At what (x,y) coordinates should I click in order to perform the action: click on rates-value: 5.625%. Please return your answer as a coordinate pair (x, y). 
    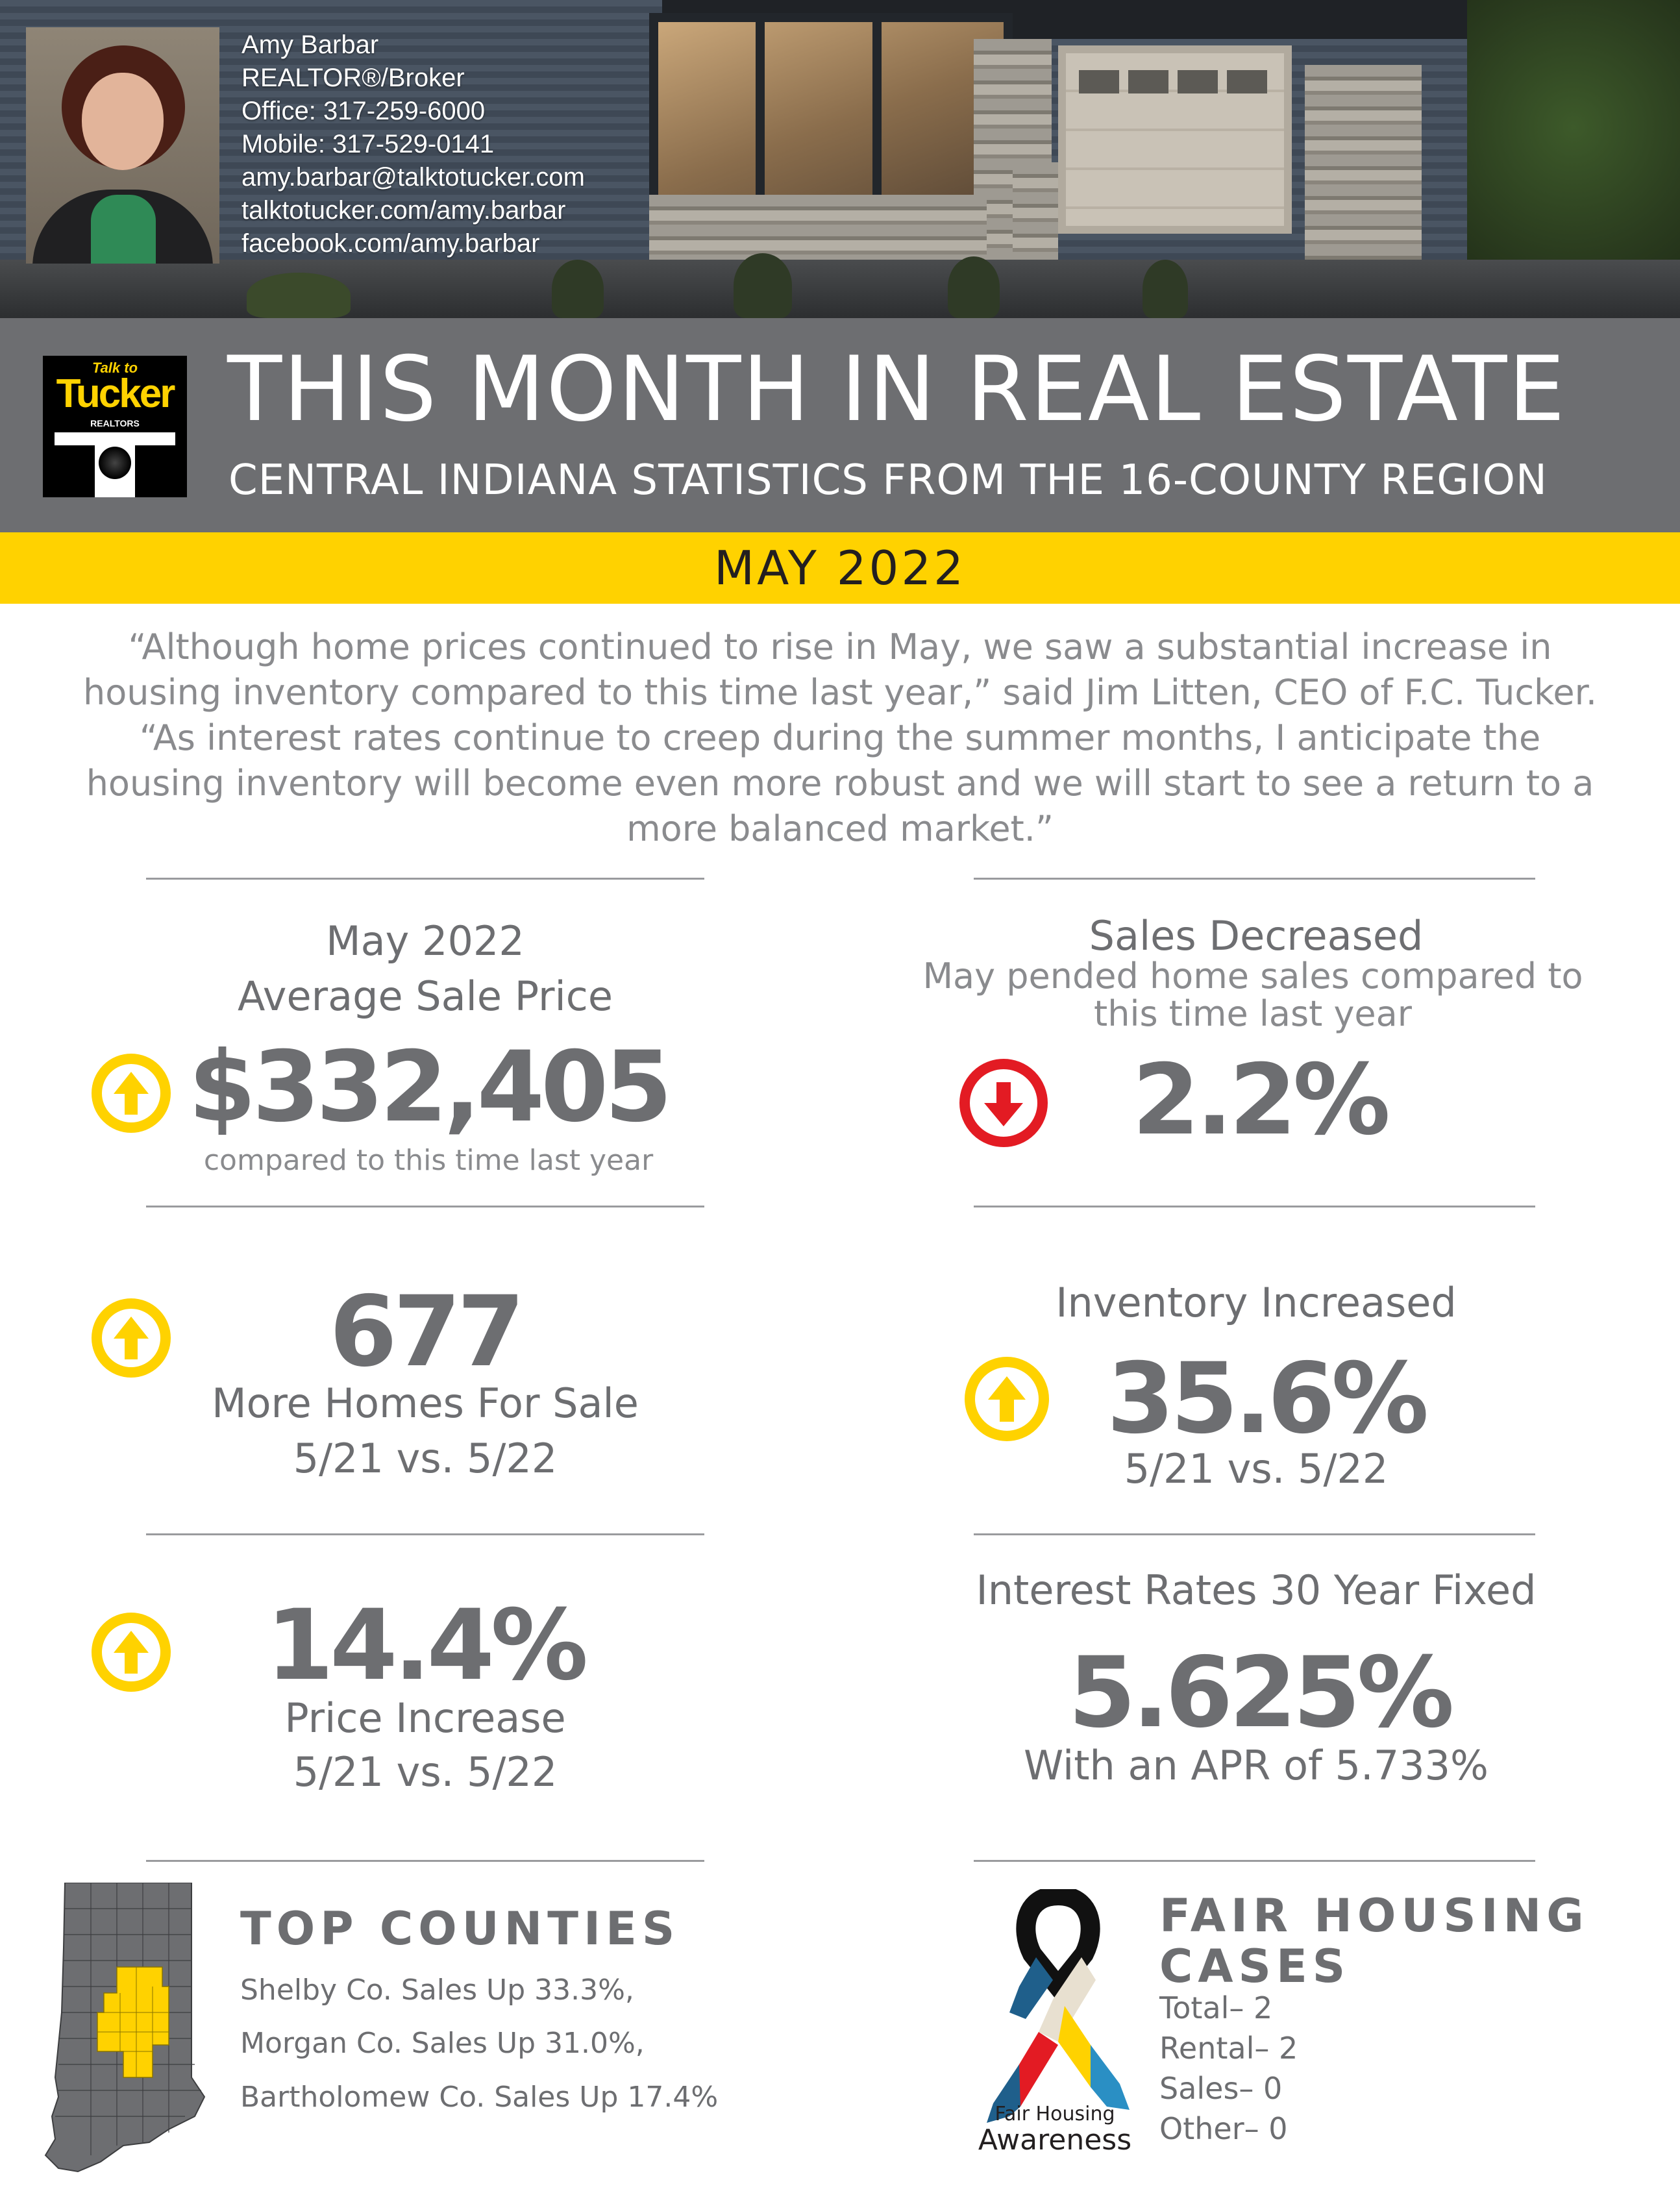
    Looking at the image, I should click on (1261, 1693).